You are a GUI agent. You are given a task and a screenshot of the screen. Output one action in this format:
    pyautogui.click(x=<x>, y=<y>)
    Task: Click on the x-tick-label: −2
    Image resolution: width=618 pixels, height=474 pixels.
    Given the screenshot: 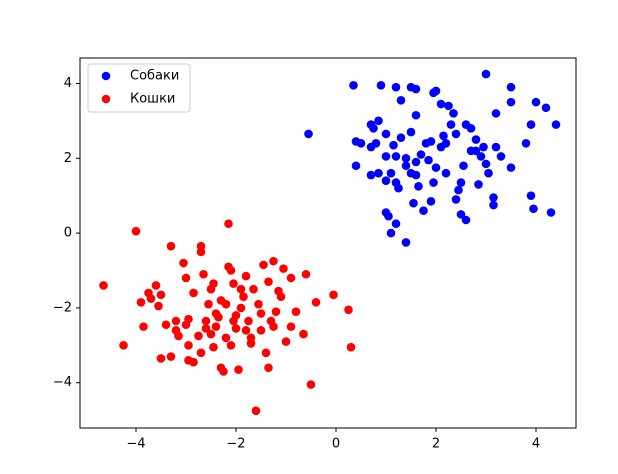 What is the action you would take?
    pyautogui.click(x=235, y=444)
    